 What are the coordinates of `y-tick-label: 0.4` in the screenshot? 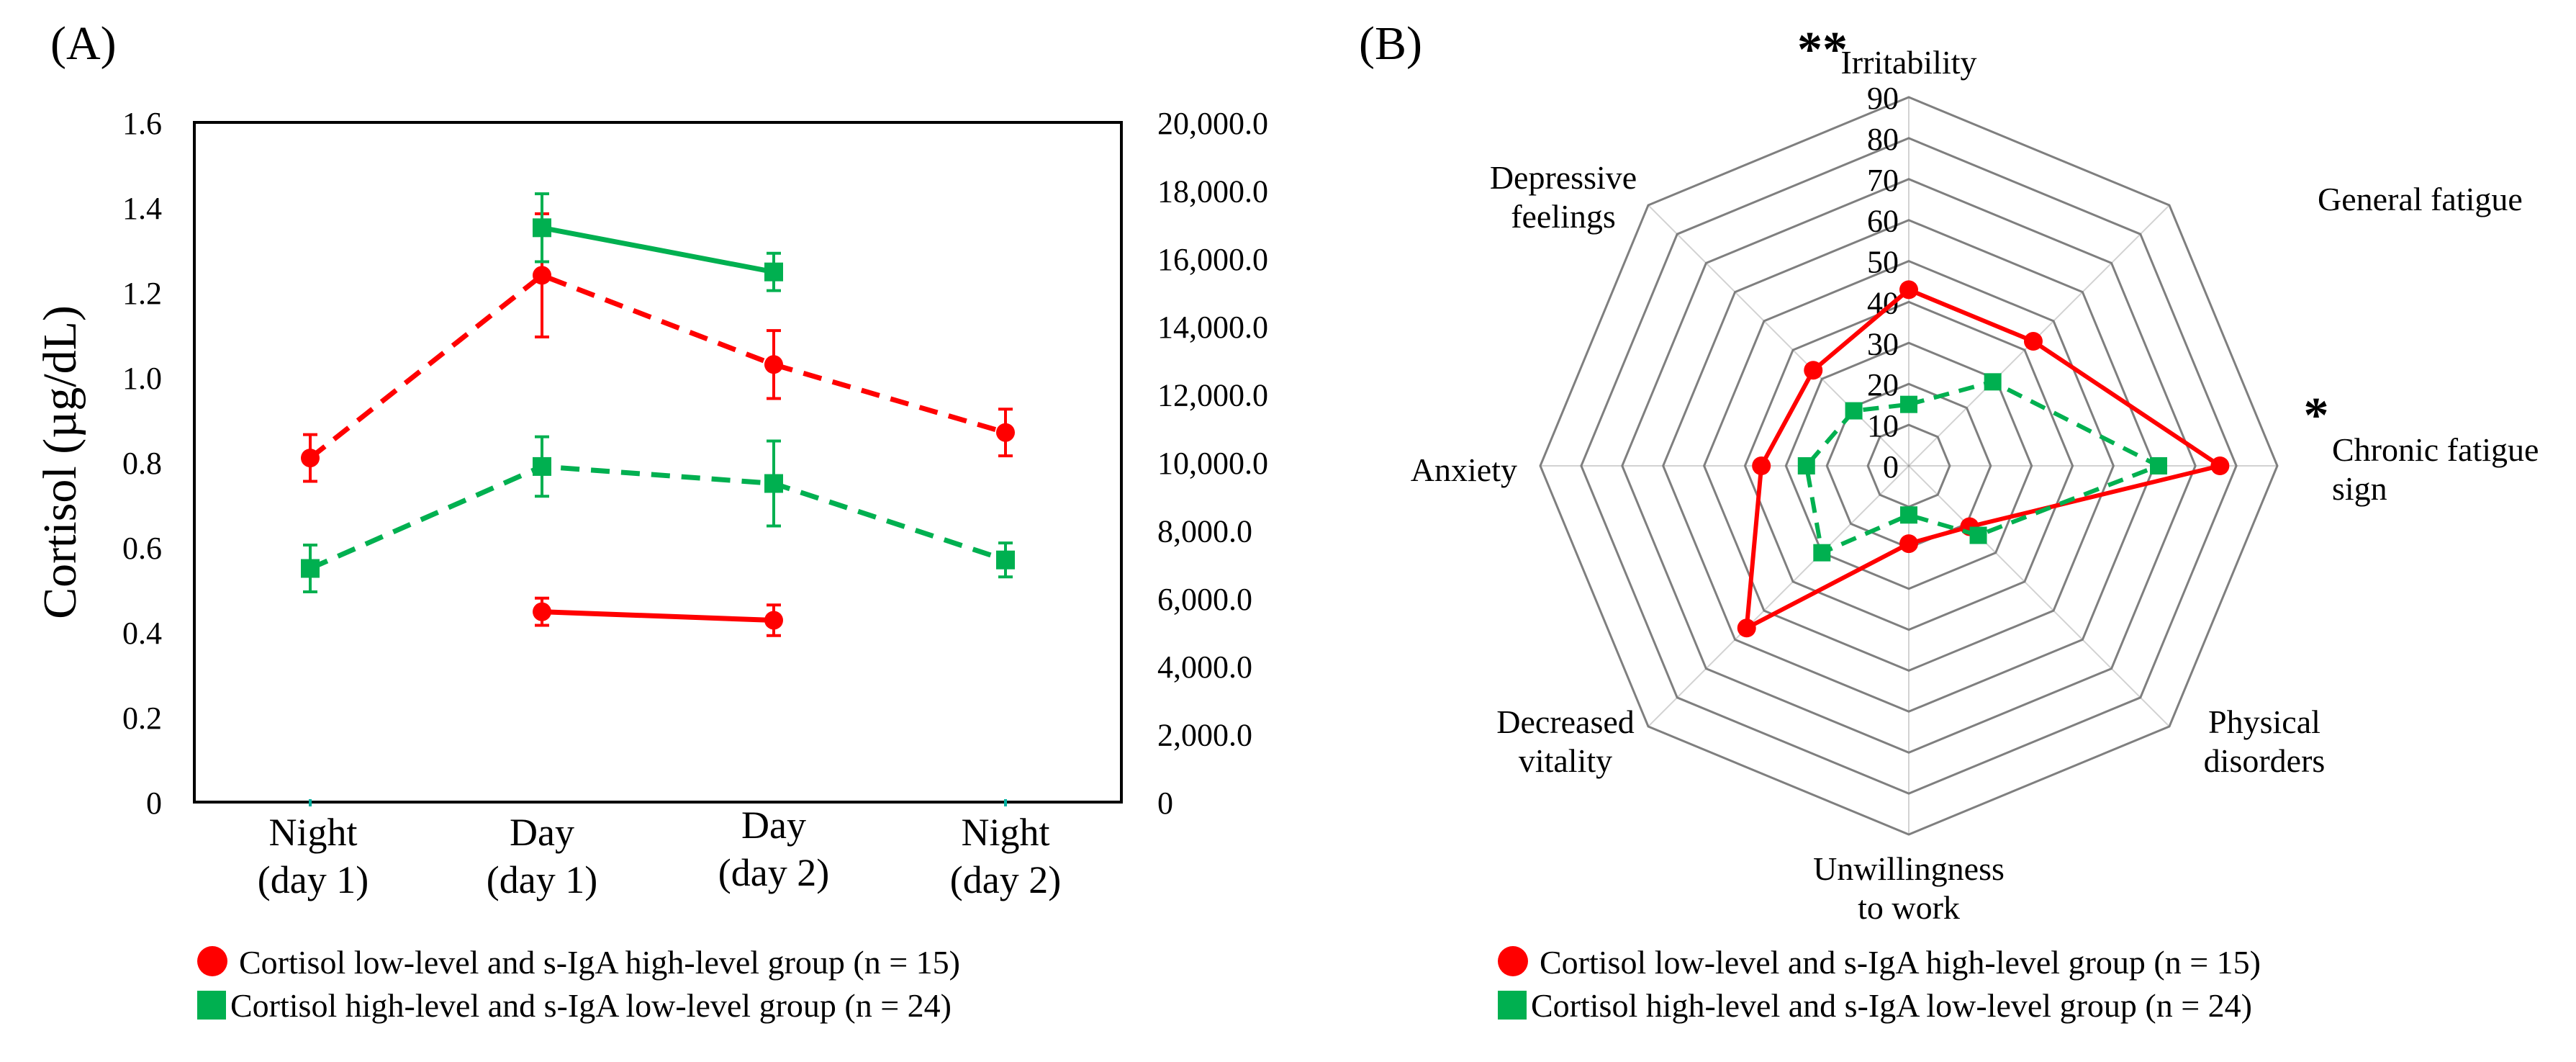 It's located at (142, 633).